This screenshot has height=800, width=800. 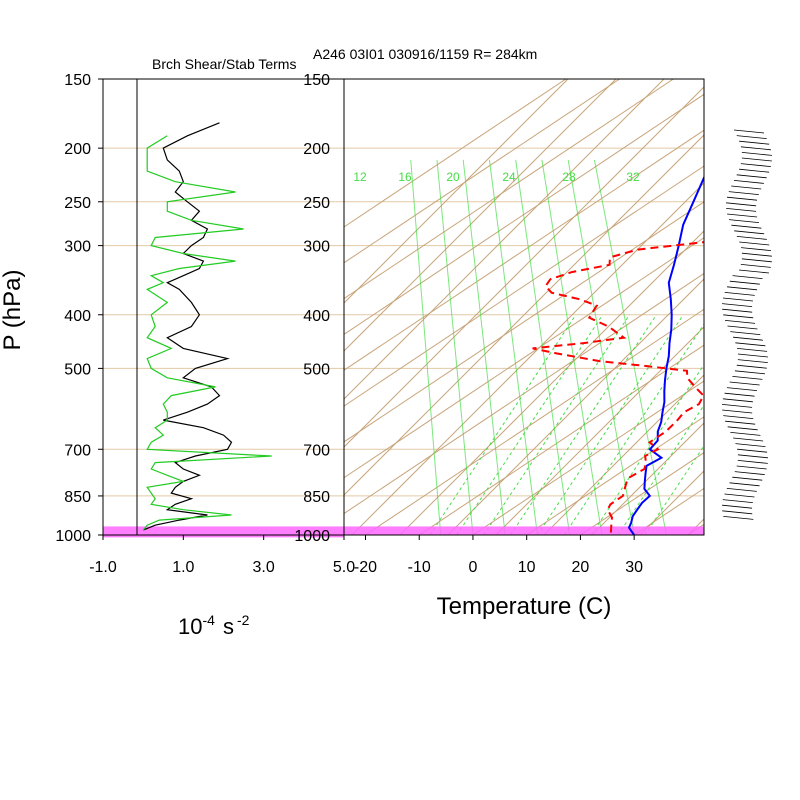 I want to click on surface-highlight-band-left, so click(x=223, y=532).